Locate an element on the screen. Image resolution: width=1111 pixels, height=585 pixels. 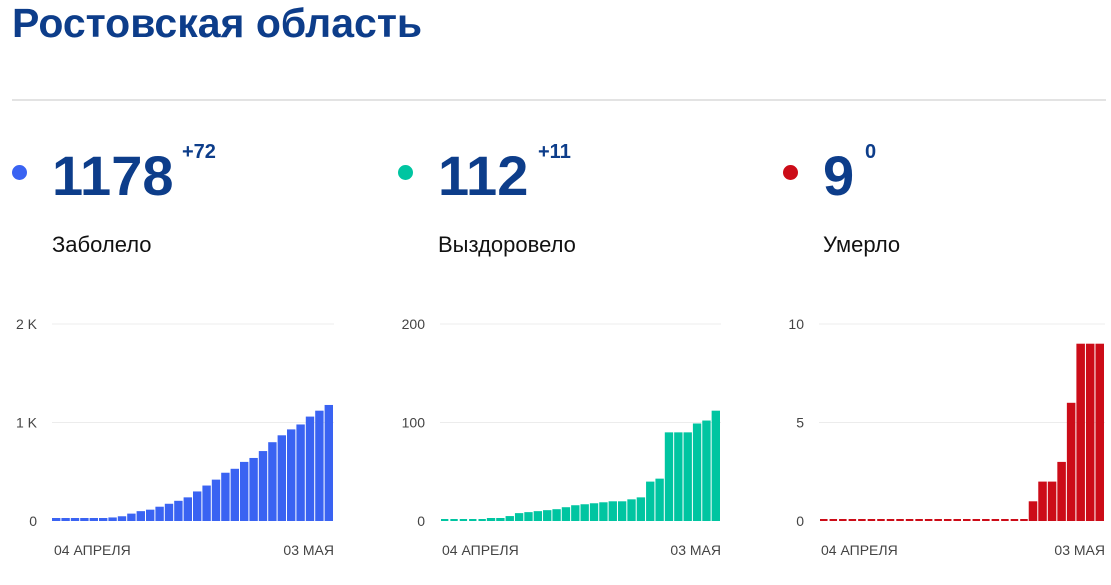
y-tick-label: 1 K is located at coordinates (27, 423).